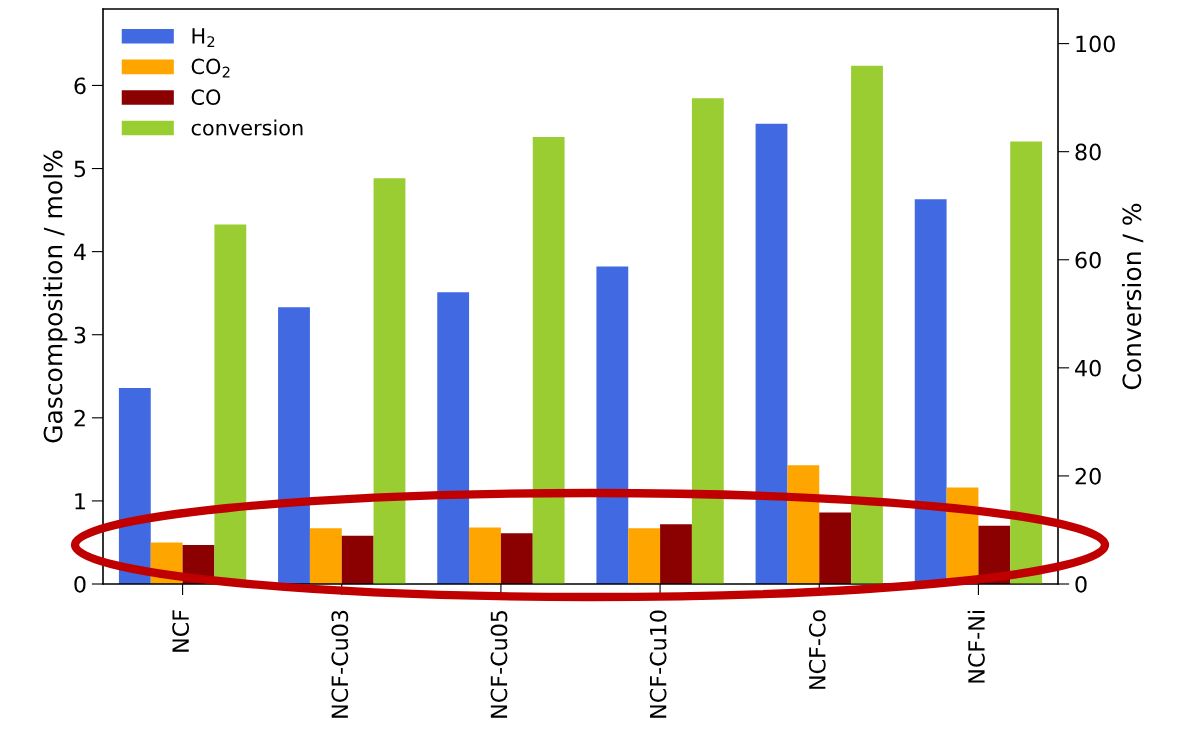 The width and height of the screenshot is (1178, 749). I want to click on legend-label: CO$_{2}$, so click(210, 68).